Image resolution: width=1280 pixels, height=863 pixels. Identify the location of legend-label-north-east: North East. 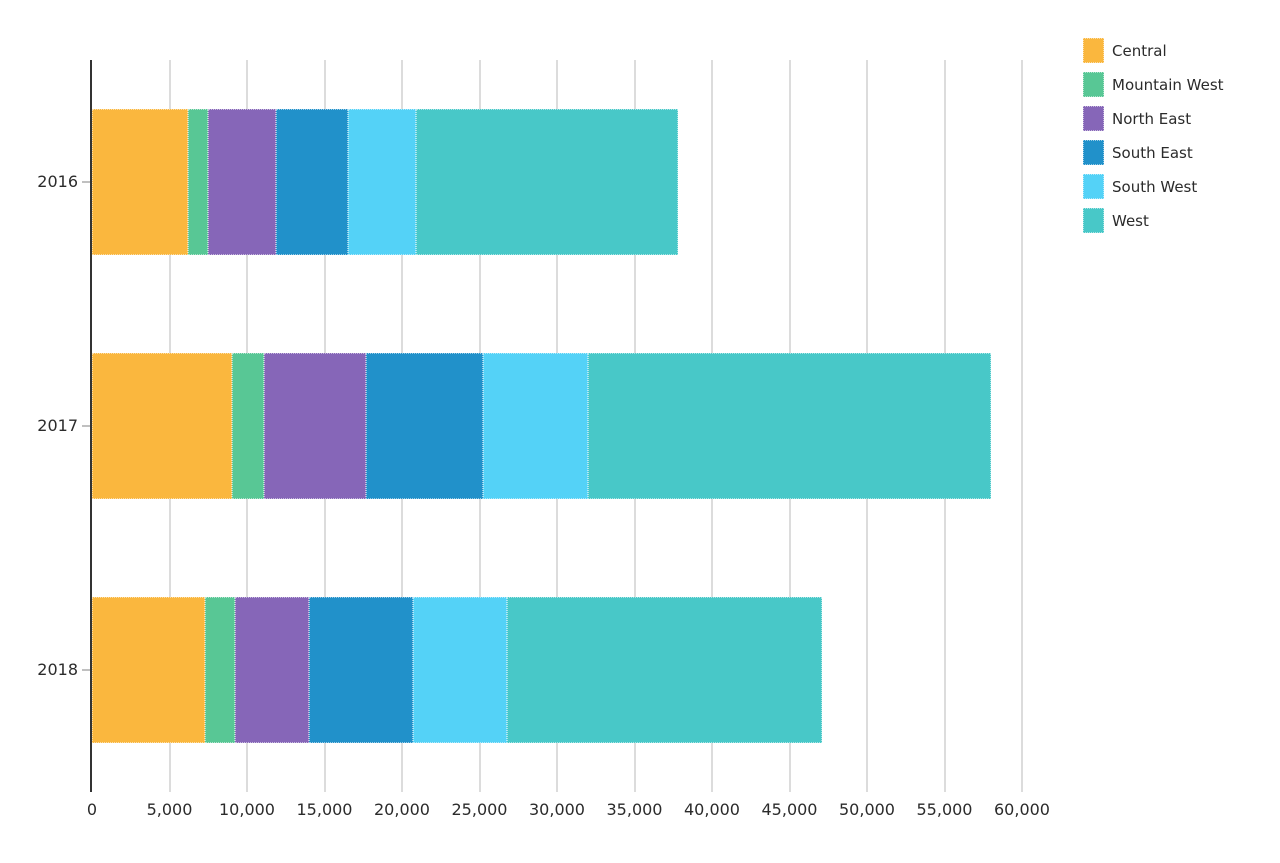
(1152, 118).